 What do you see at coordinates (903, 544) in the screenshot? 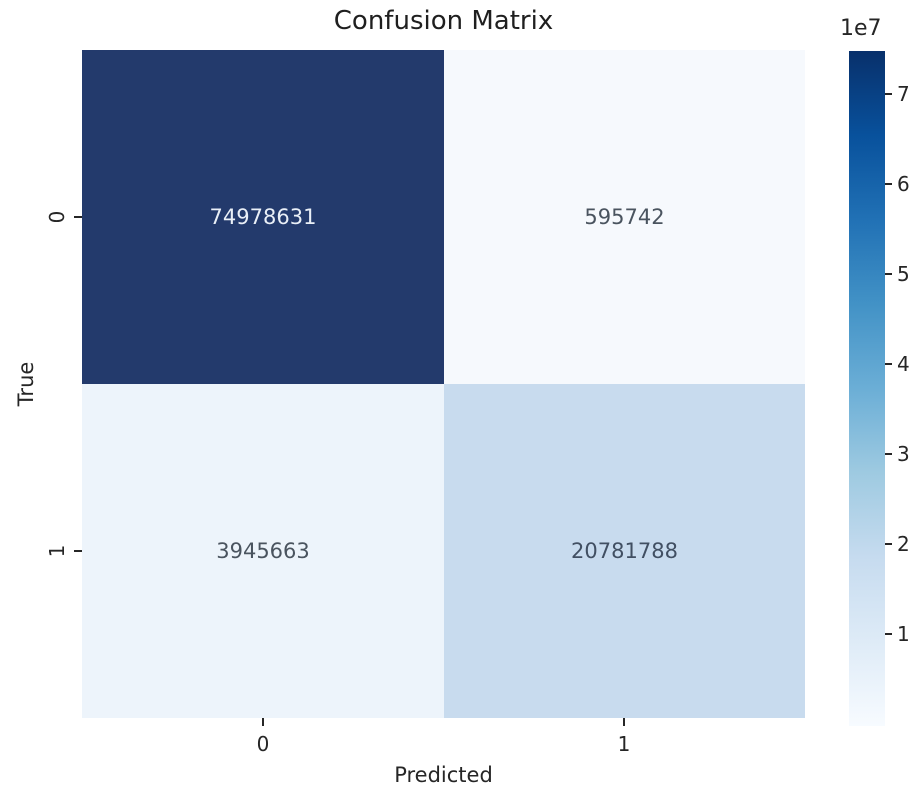
I see `colorbar-tick-label-2: 2` at bounding box center [903, 544].